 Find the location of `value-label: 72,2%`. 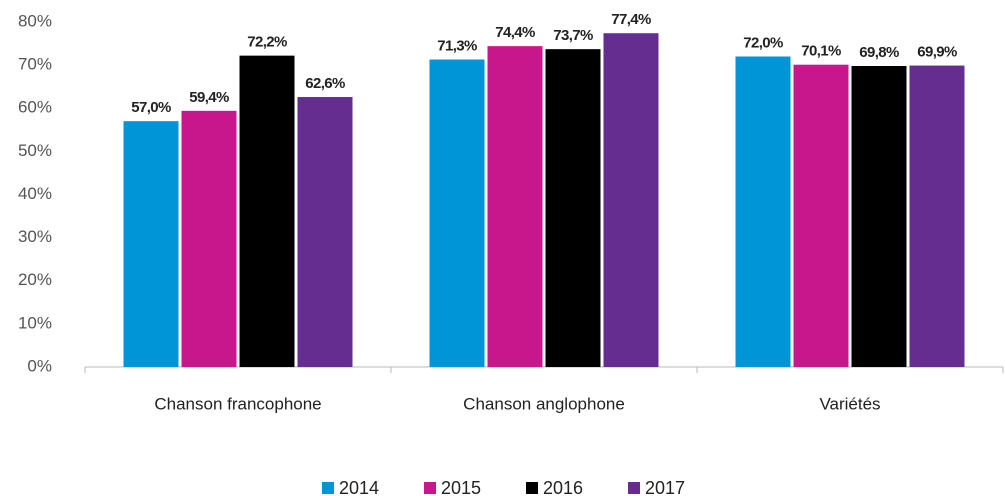

value-label: 72,2% is located at coordinates (267, 42).